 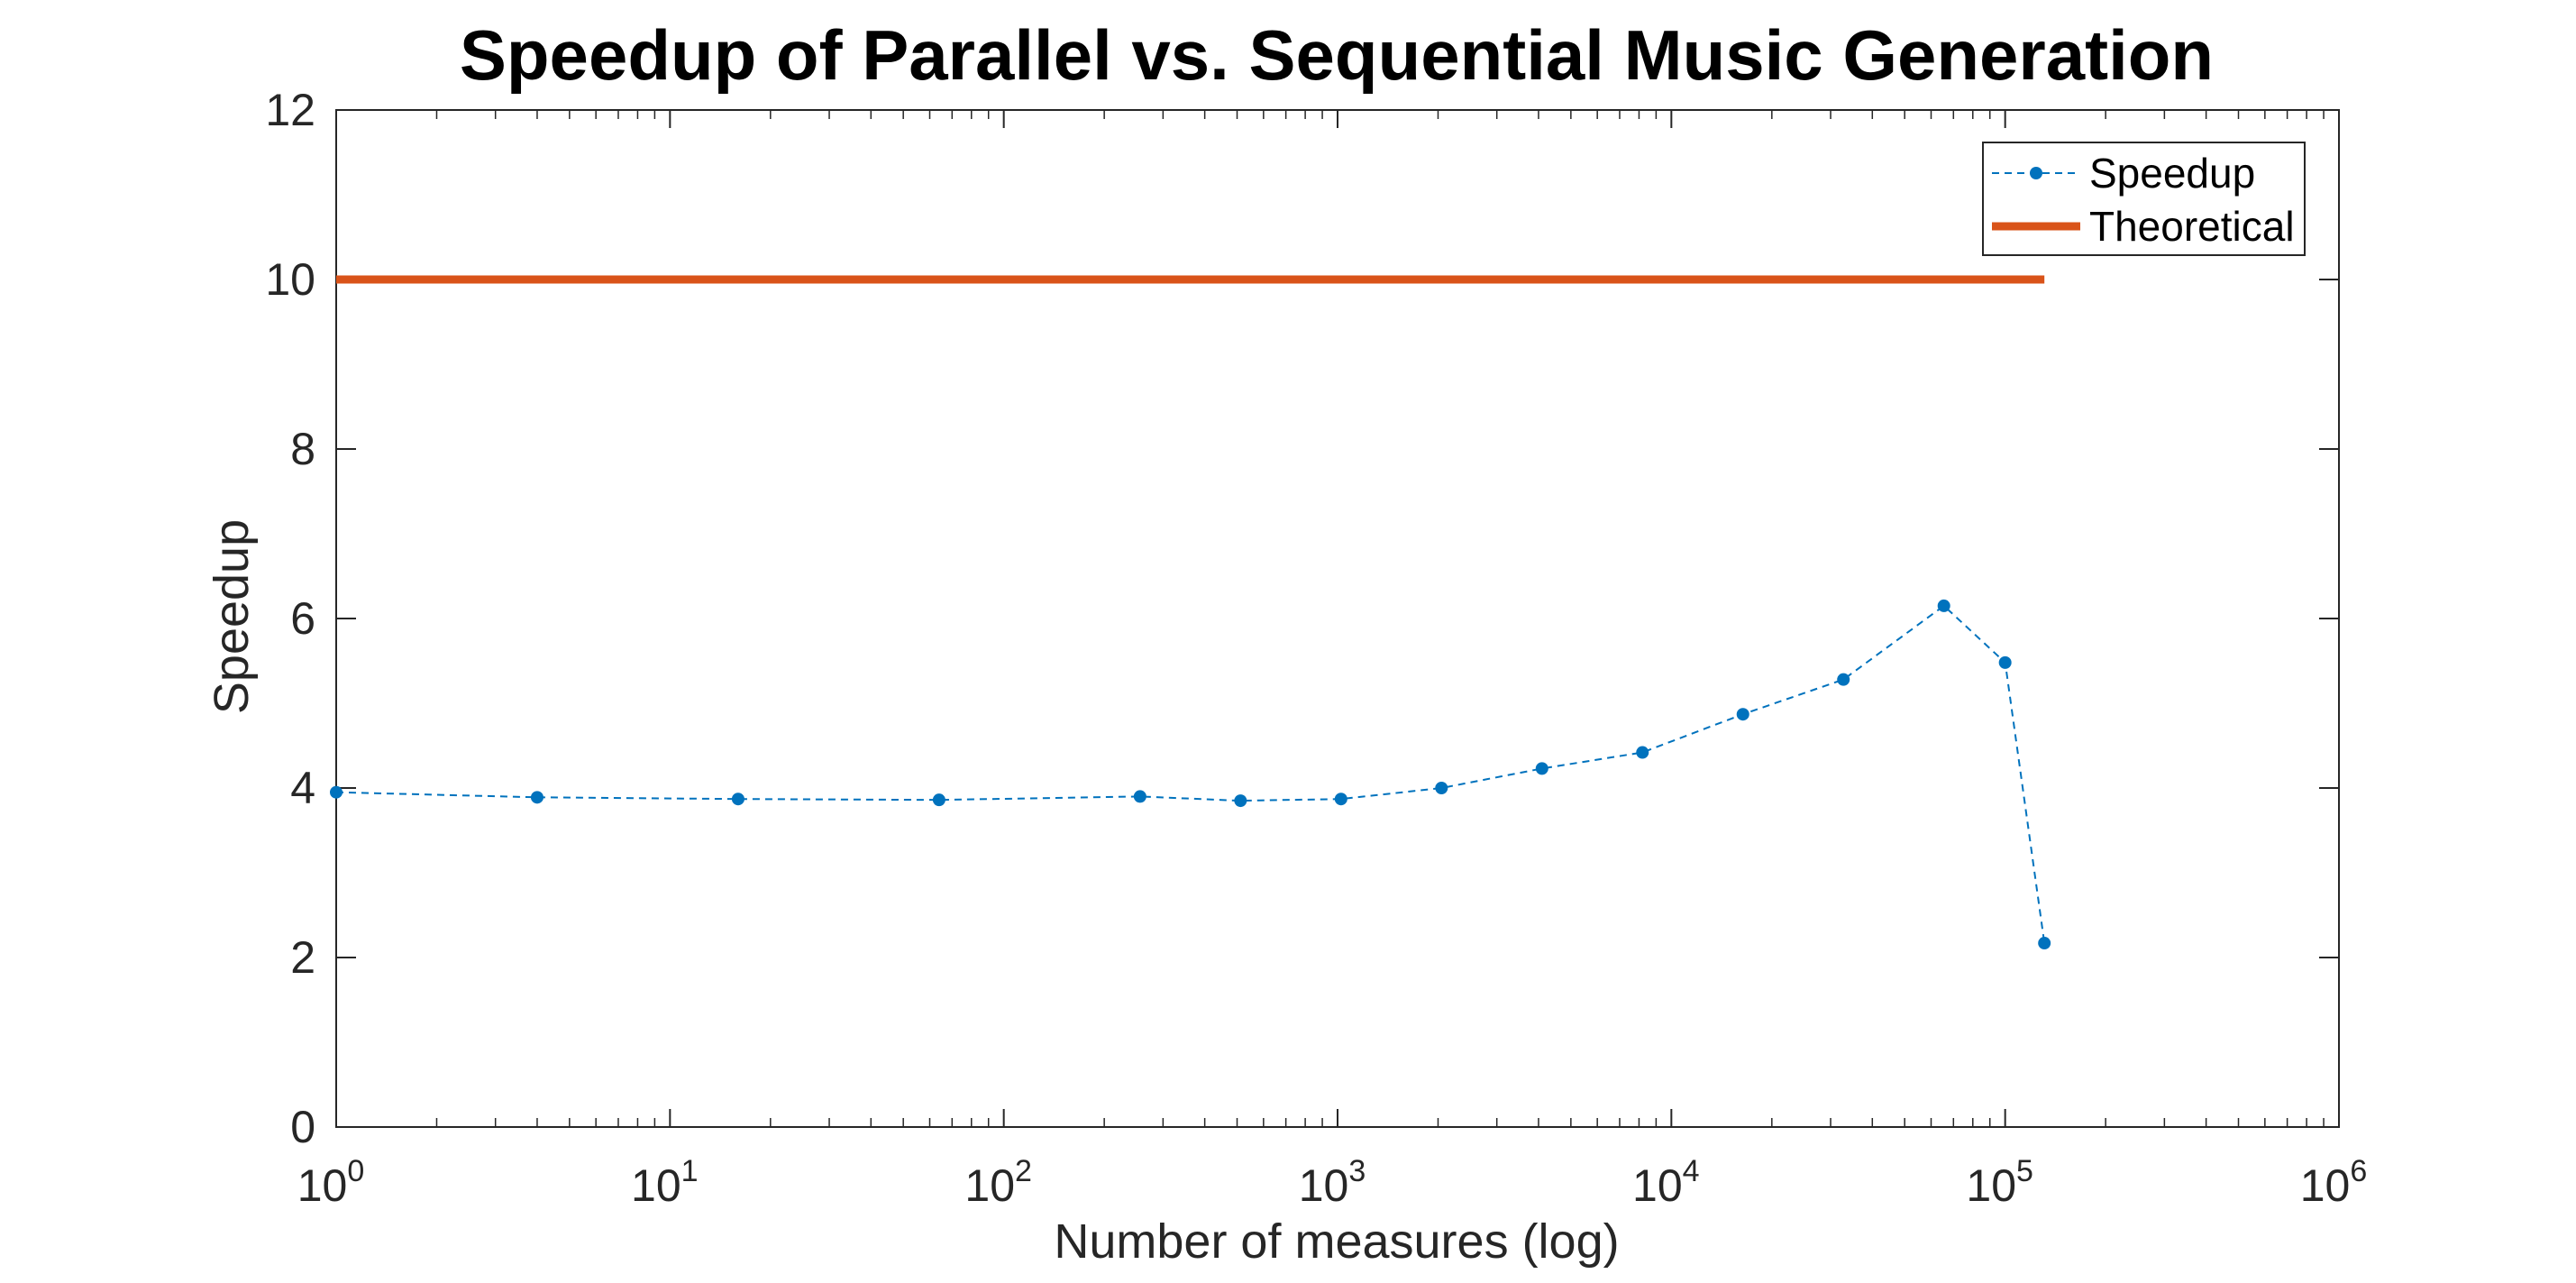 What do you see at coordinates (290, 279) in the screenshot?
I see `y-tick-label: 10` at bounding box center [290, 279].